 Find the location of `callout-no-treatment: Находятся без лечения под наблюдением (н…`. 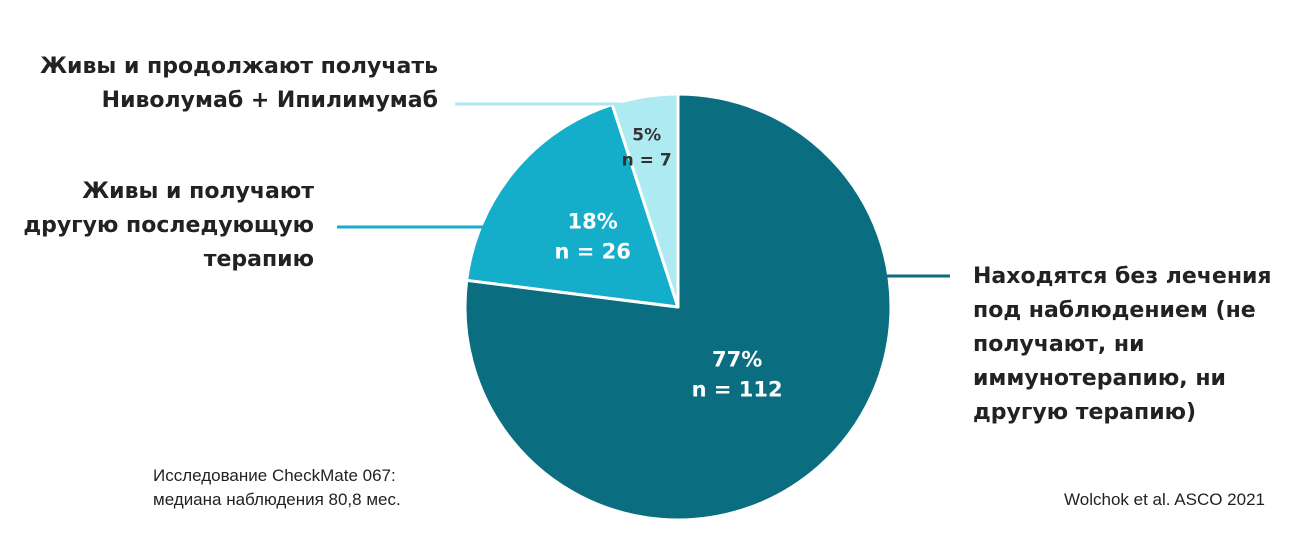

callout-no-treatment: Находятся без лечения под наблюдением (н… is located at coordinates (1122, 344).